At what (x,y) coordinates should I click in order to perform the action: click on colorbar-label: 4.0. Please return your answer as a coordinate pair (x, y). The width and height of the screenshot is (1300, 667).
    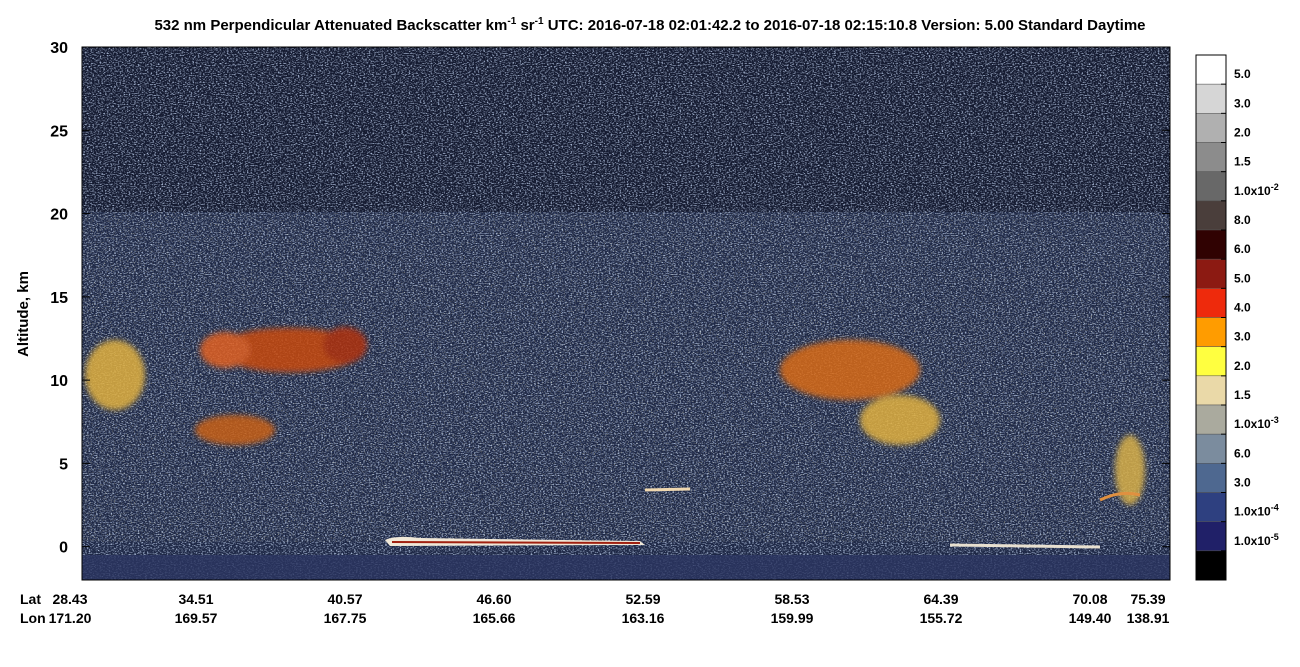
    Looking at the image, I should click on (1242, 308).